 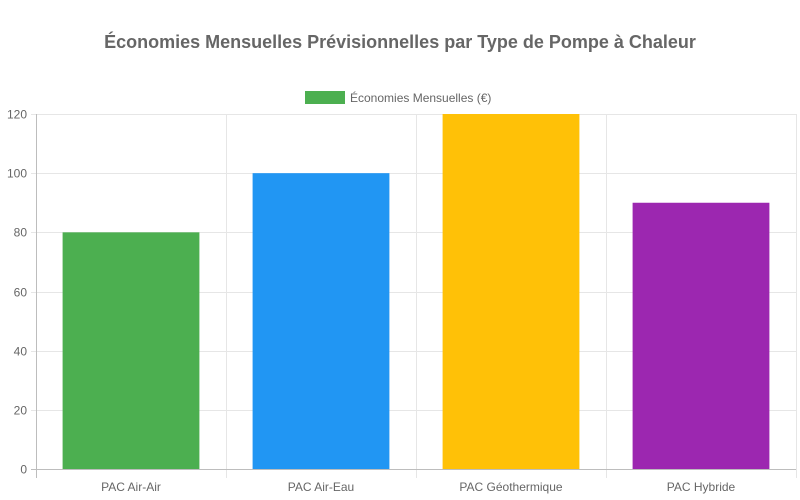 I want to click on y-tick-label: 100, so click(x=17, y=174).